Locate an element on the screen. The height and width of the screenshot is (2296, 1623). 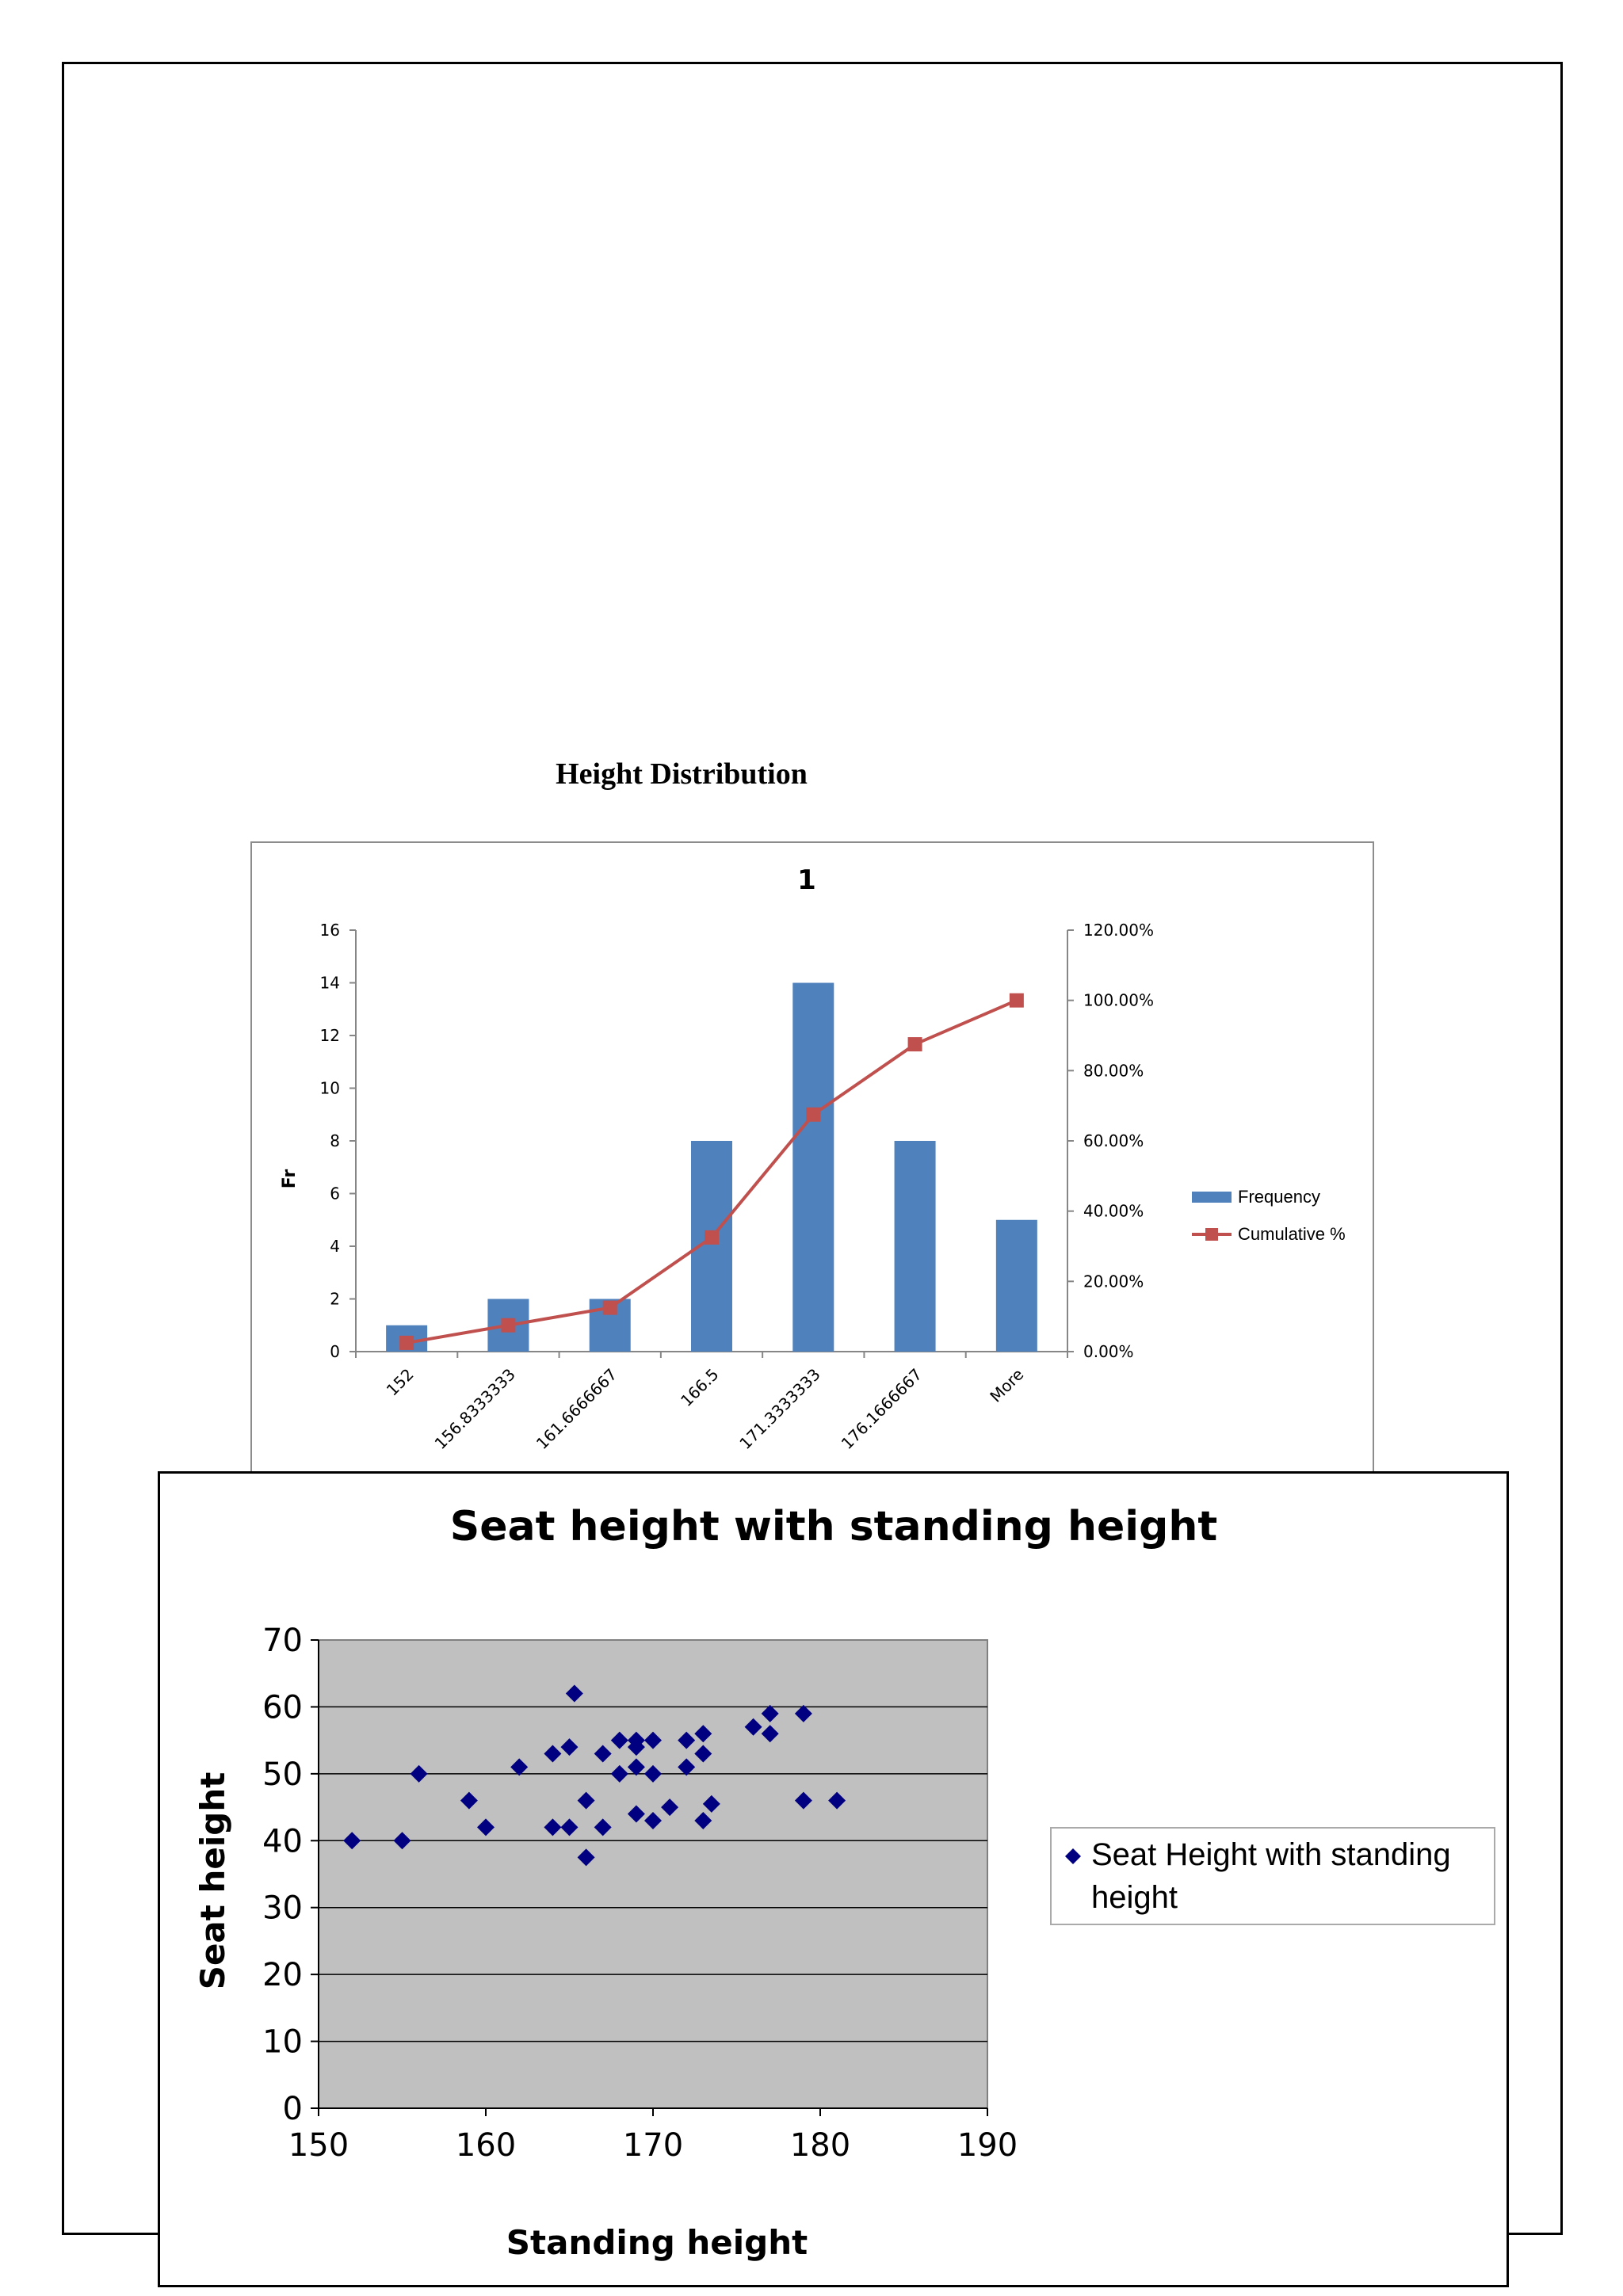
scatter-x-tick-label: 170 is located at coordinates (653, 2145).